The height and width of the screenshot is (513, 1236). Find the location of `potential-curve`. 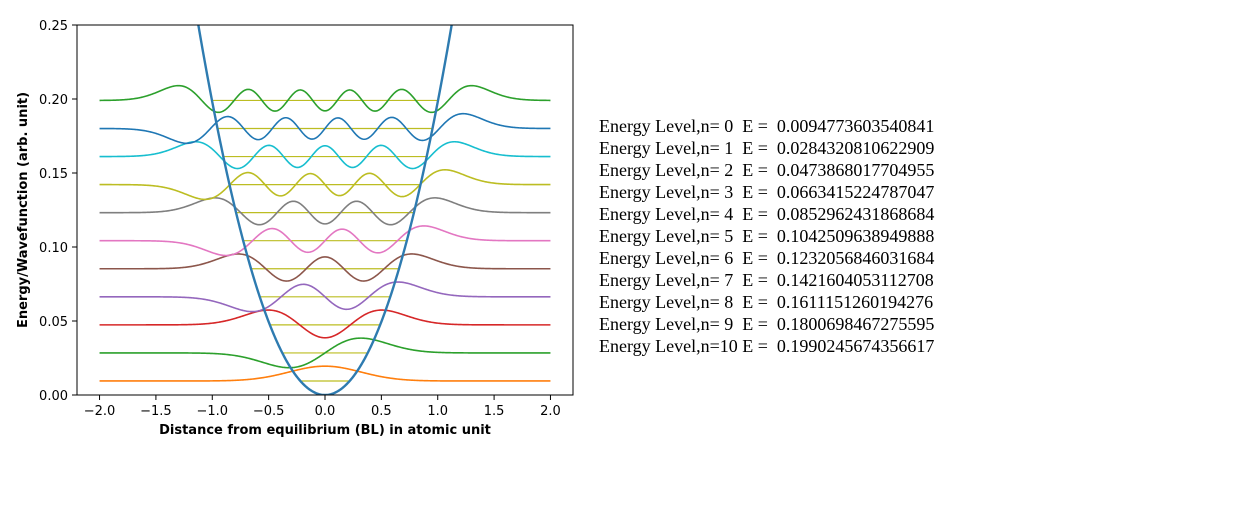

potential-curve is located at coordinates (325, 210).